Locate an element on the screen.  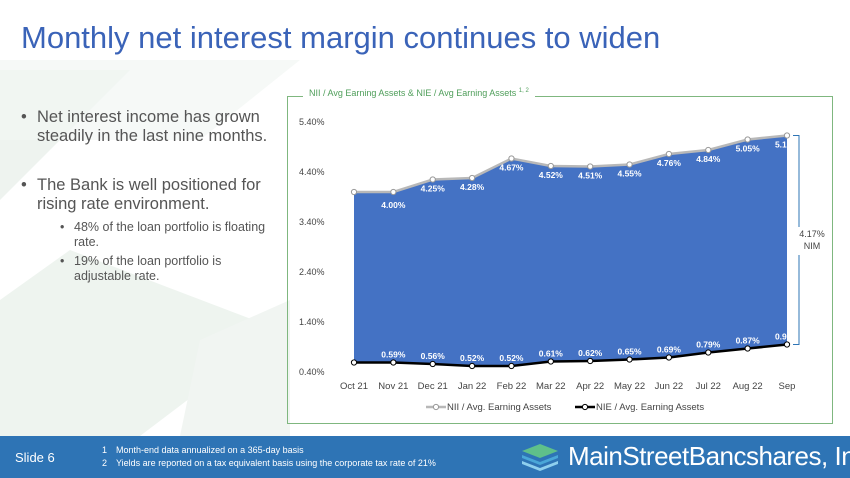
slide-number: Slide 6 is located at coordinates (35, 457).